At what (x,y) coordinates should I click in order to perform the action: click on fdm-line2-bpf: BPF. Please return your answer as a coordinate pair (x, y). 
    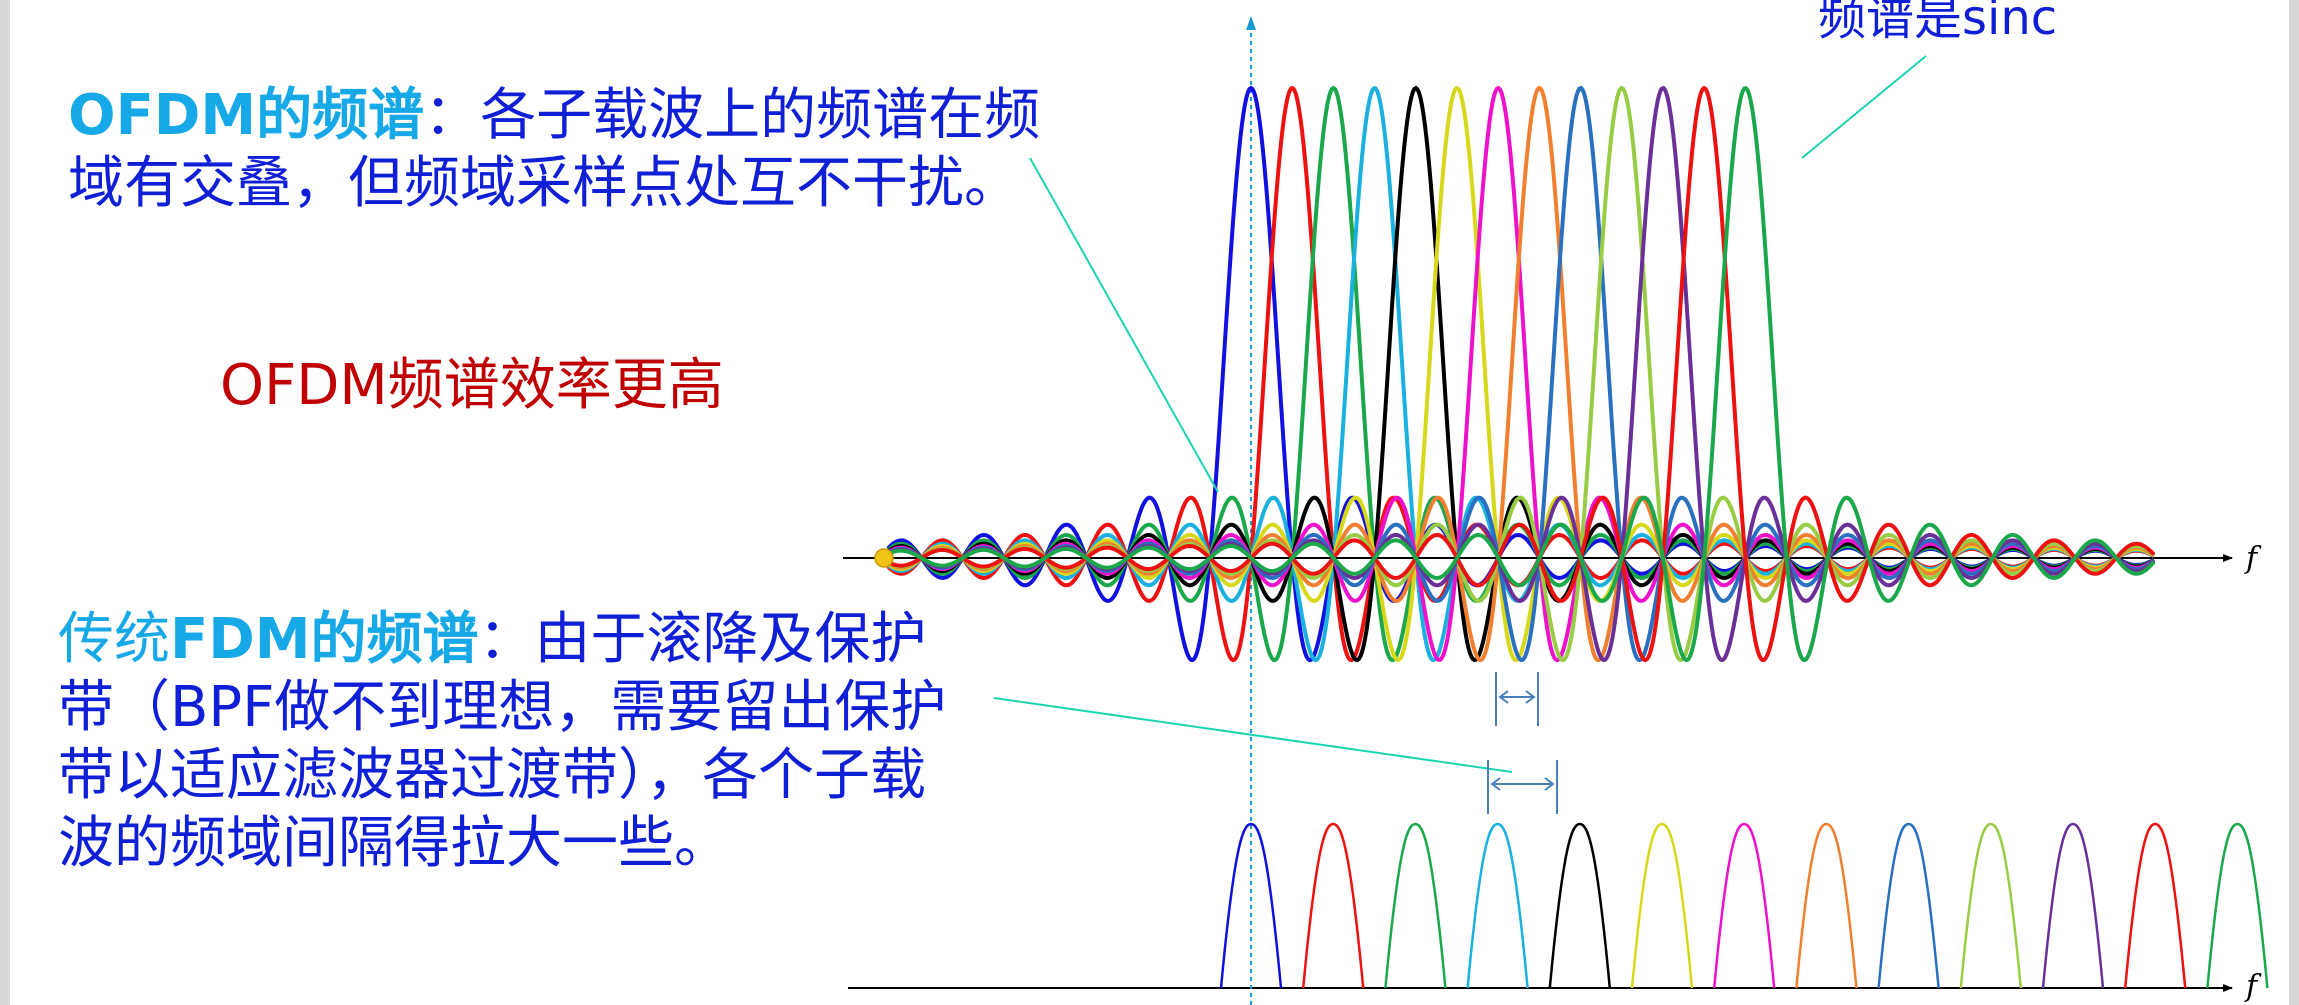
    Looking at the image, I should click on (222, 707).